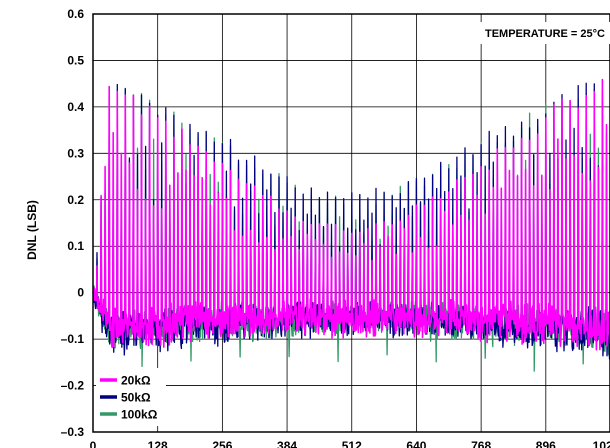  Describe the element at coordinates (416, 443) in the screenshot. I see `x-tick-label: 640` at that location.